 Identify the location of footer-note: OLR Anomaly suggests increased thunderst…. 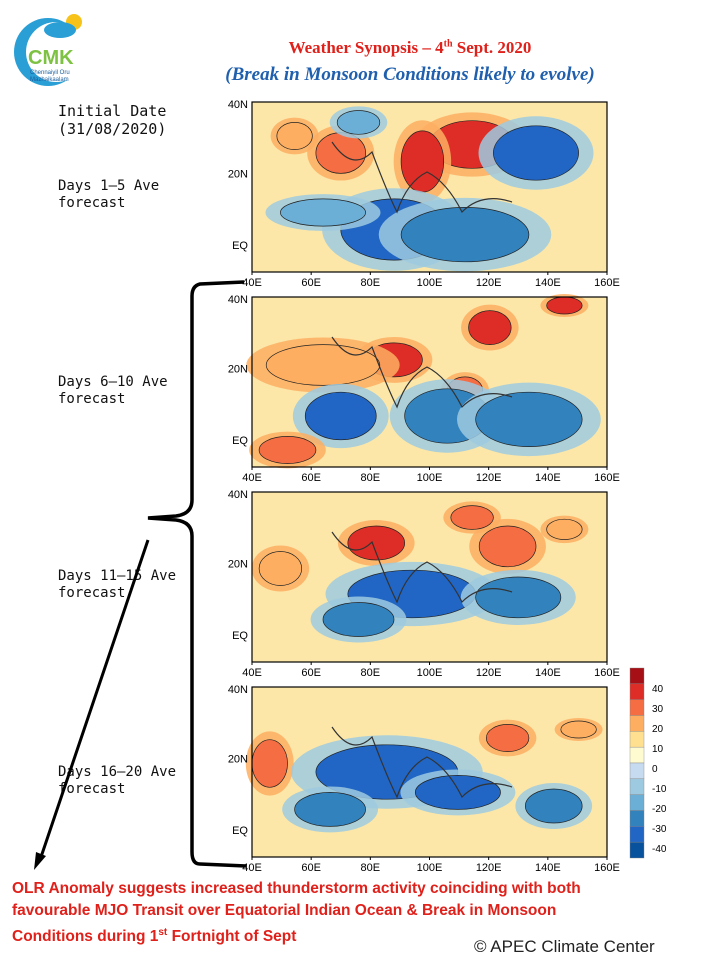
(296, 913).